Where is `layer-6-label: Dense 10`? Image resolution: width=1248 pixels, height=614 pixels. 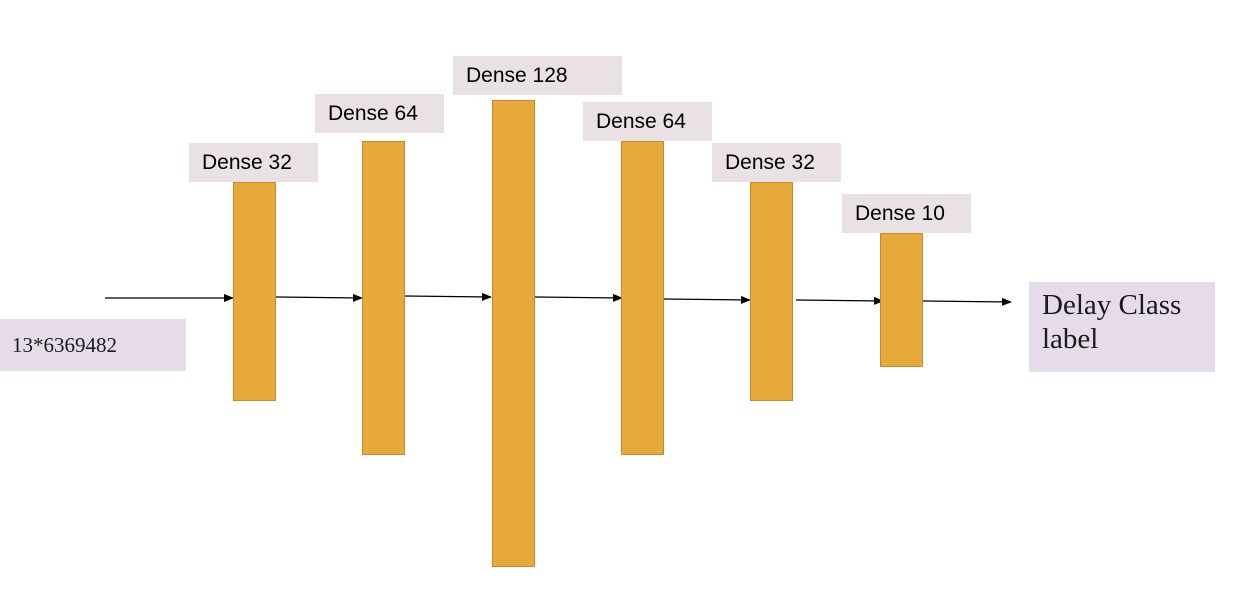 layer-6-label: Dense 10 is located at coordinates (906, 213).